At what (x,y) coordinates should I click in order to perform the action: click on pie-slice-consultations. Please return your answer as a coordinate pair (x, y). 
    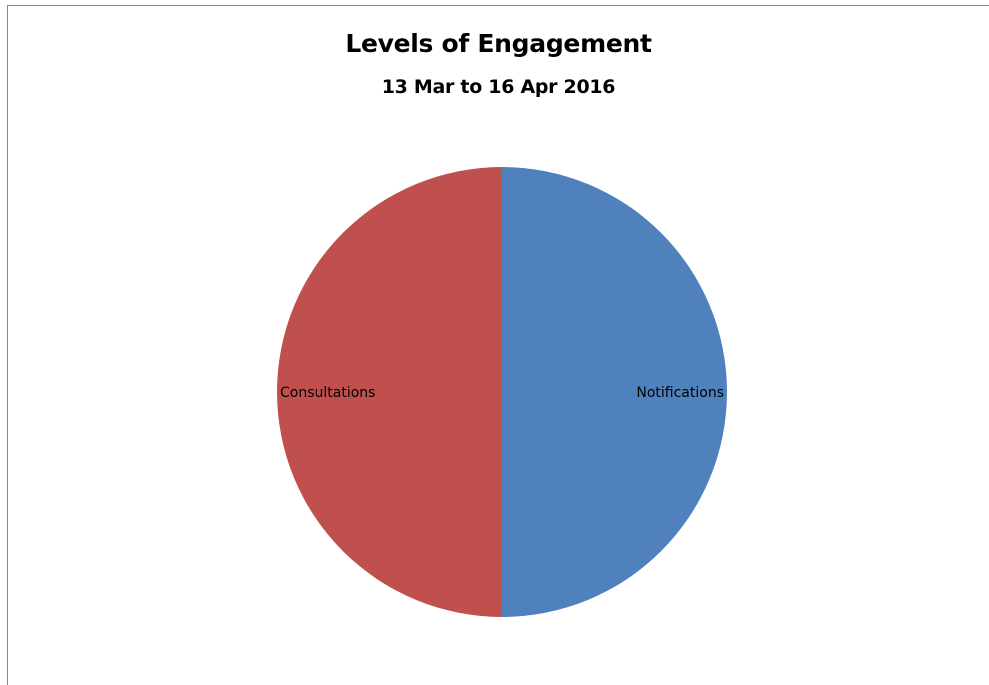
    Looking at the image, I should click on (389, 392).